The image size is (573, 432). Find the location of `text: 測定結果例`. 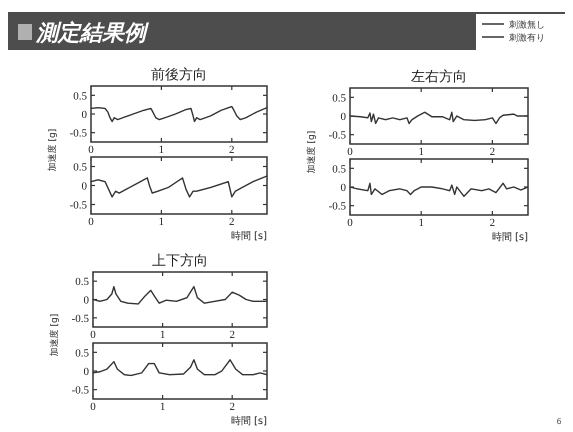

text: 測定結果例 is located at coordinates (92, 33).